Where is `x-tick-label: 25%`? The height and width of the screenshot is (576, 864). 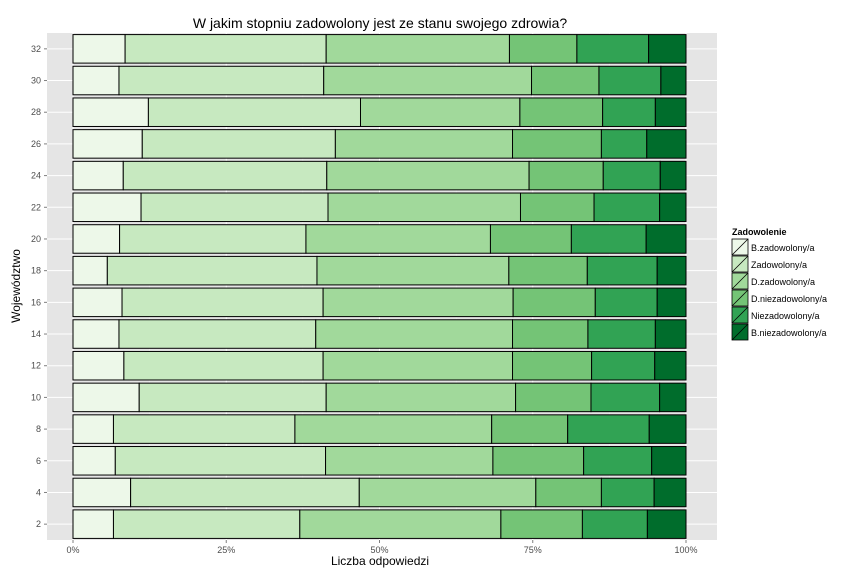 x-tick-label: 25% is located at coordinates (226, 550).